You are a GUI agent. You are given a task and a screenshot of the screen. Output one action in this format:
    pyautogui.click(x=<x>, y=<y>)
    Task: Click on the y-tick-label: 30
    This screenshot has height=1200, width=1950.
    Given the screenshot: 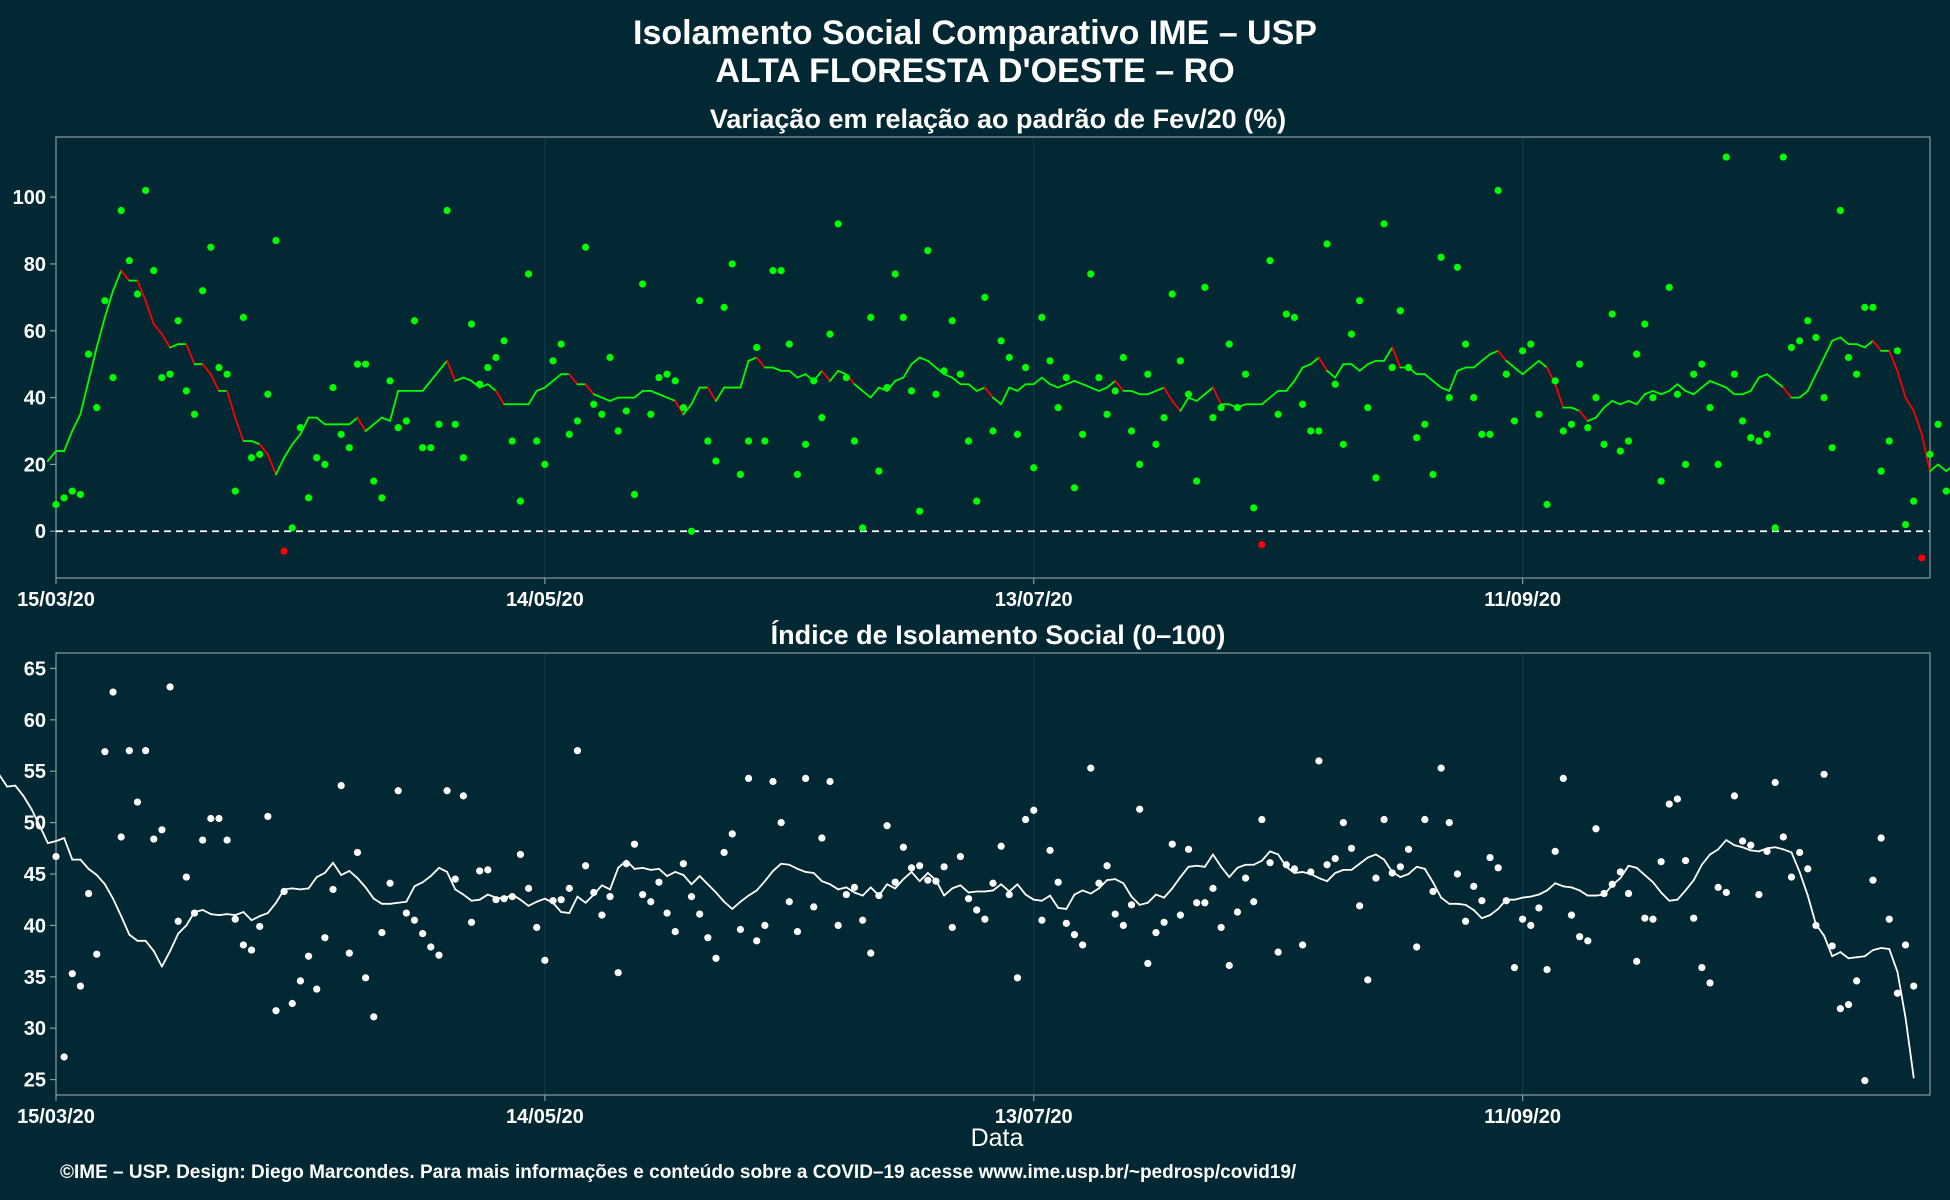 What is the action you would take?
    pyautogui.click(x=35, y=1029)
    